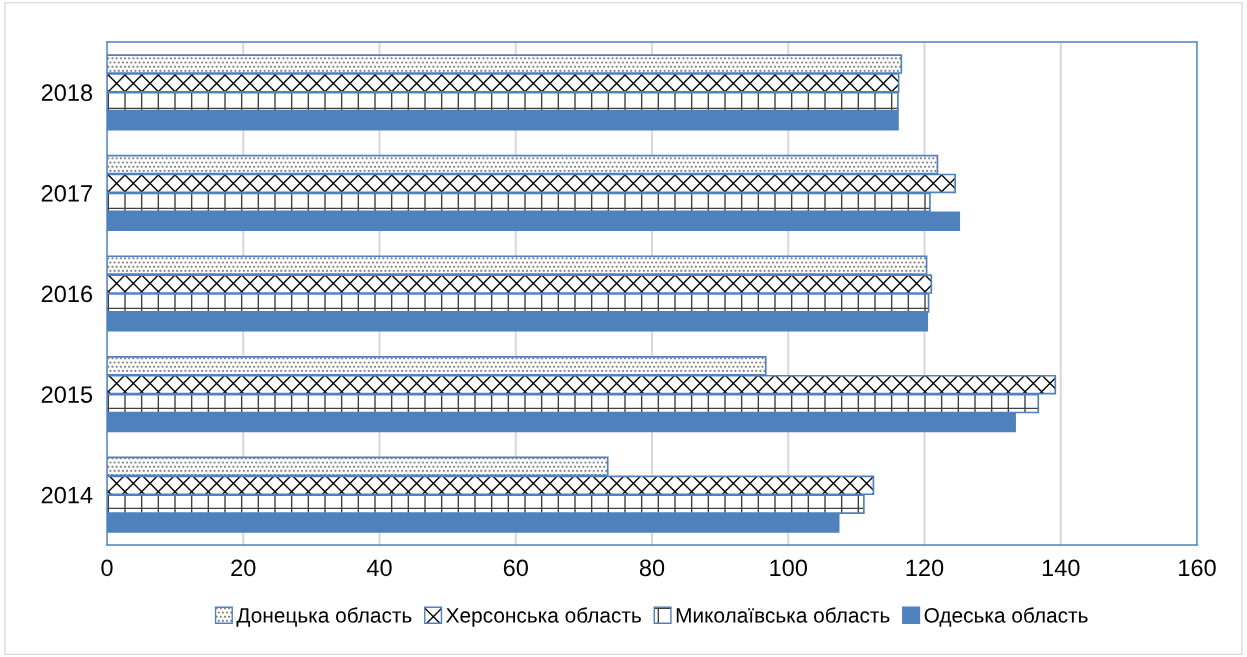 The image size is (1247, 657). I want to click on x-tick-label: 120, so click(925, 568).